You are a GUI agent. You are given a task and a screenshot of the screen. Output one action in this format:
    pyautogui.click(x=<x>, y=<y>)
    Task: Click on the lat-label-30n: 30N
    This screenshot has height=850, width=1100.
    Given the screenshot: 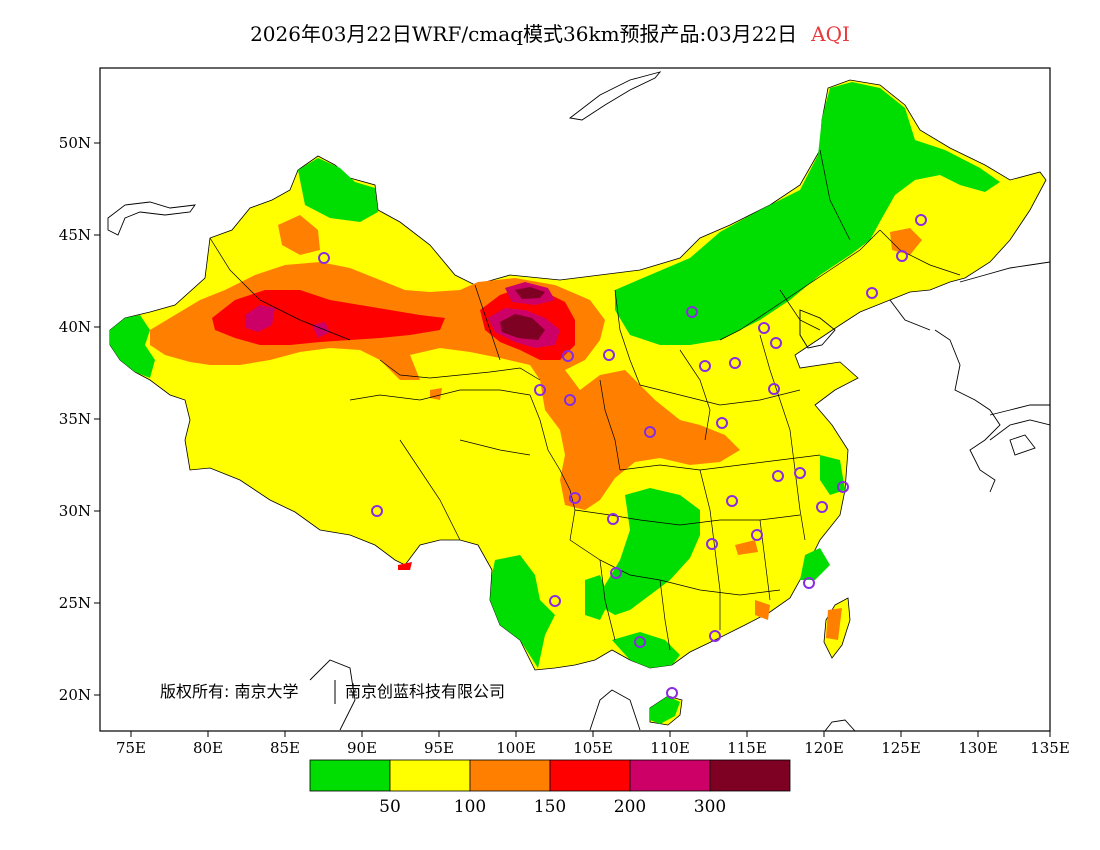 What is the action you would take?
    pyautogui.click(x=75, y=511)
    